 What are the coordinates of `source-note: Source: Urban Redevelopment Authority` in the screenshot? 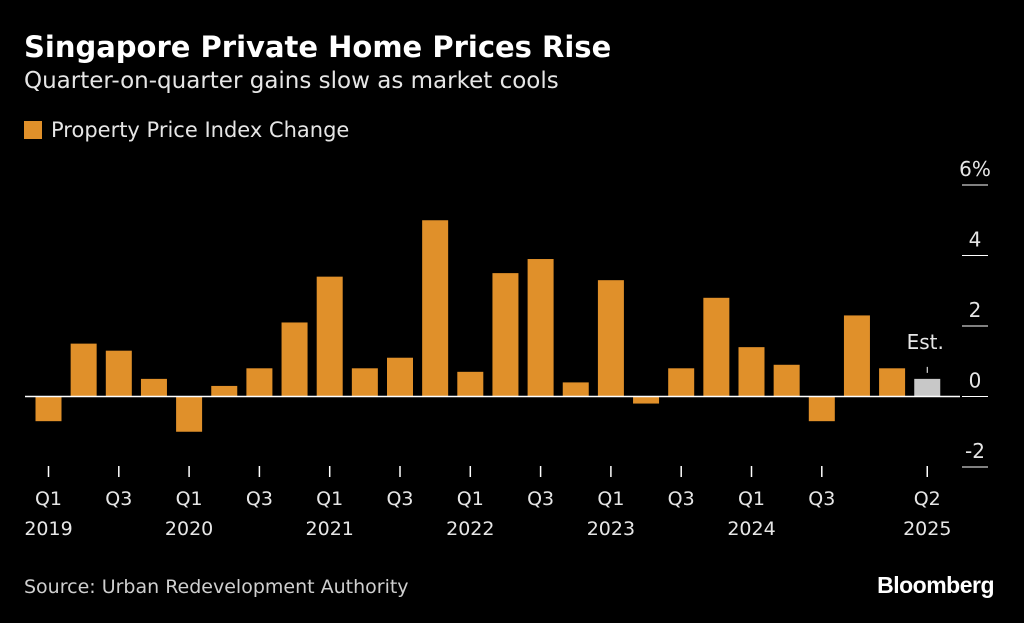 It's located at (216, 587).